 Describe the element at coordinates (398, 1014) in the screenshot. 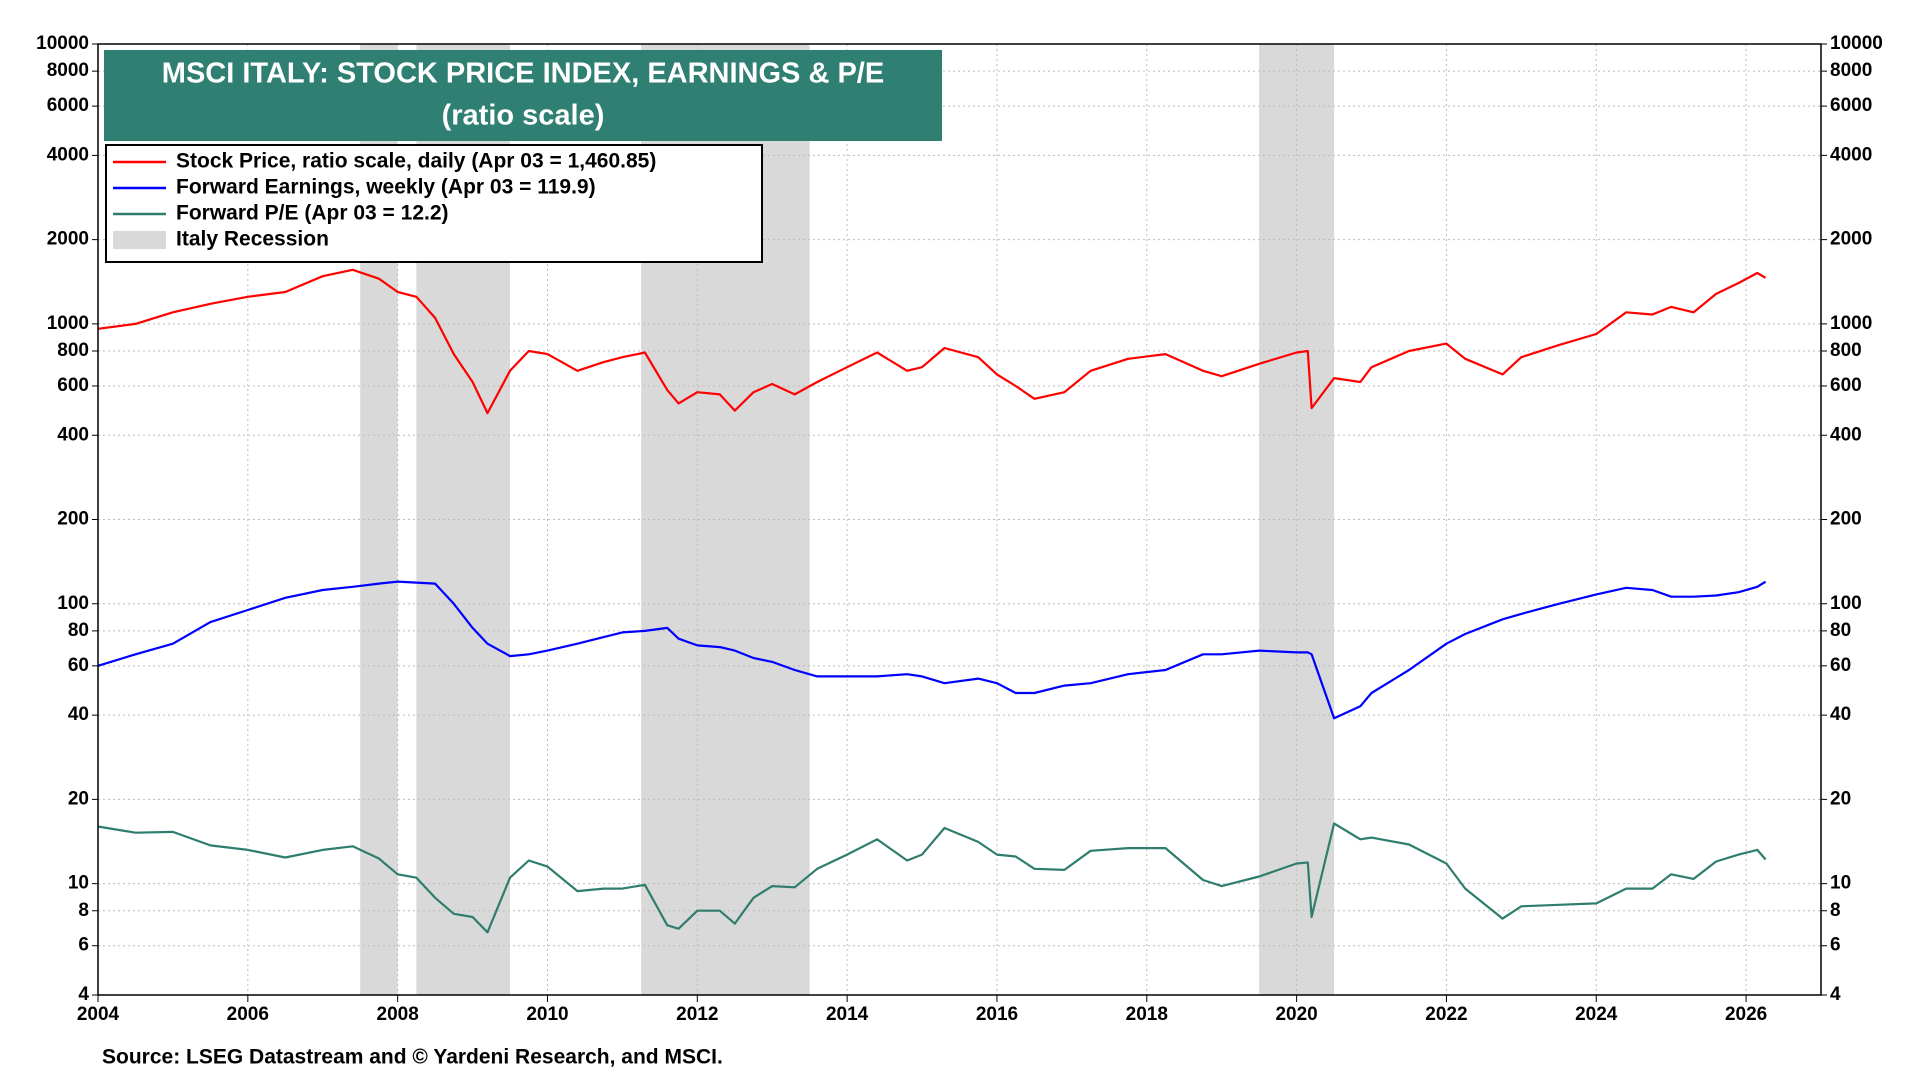

I see `x-tick-label: 2008` at that location.